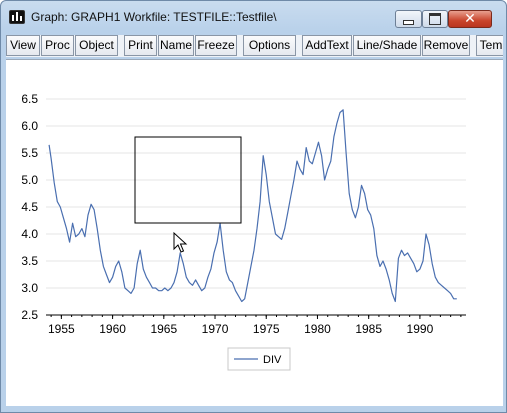  I want to click on x-tick-label: 1970, so click(215, 329).